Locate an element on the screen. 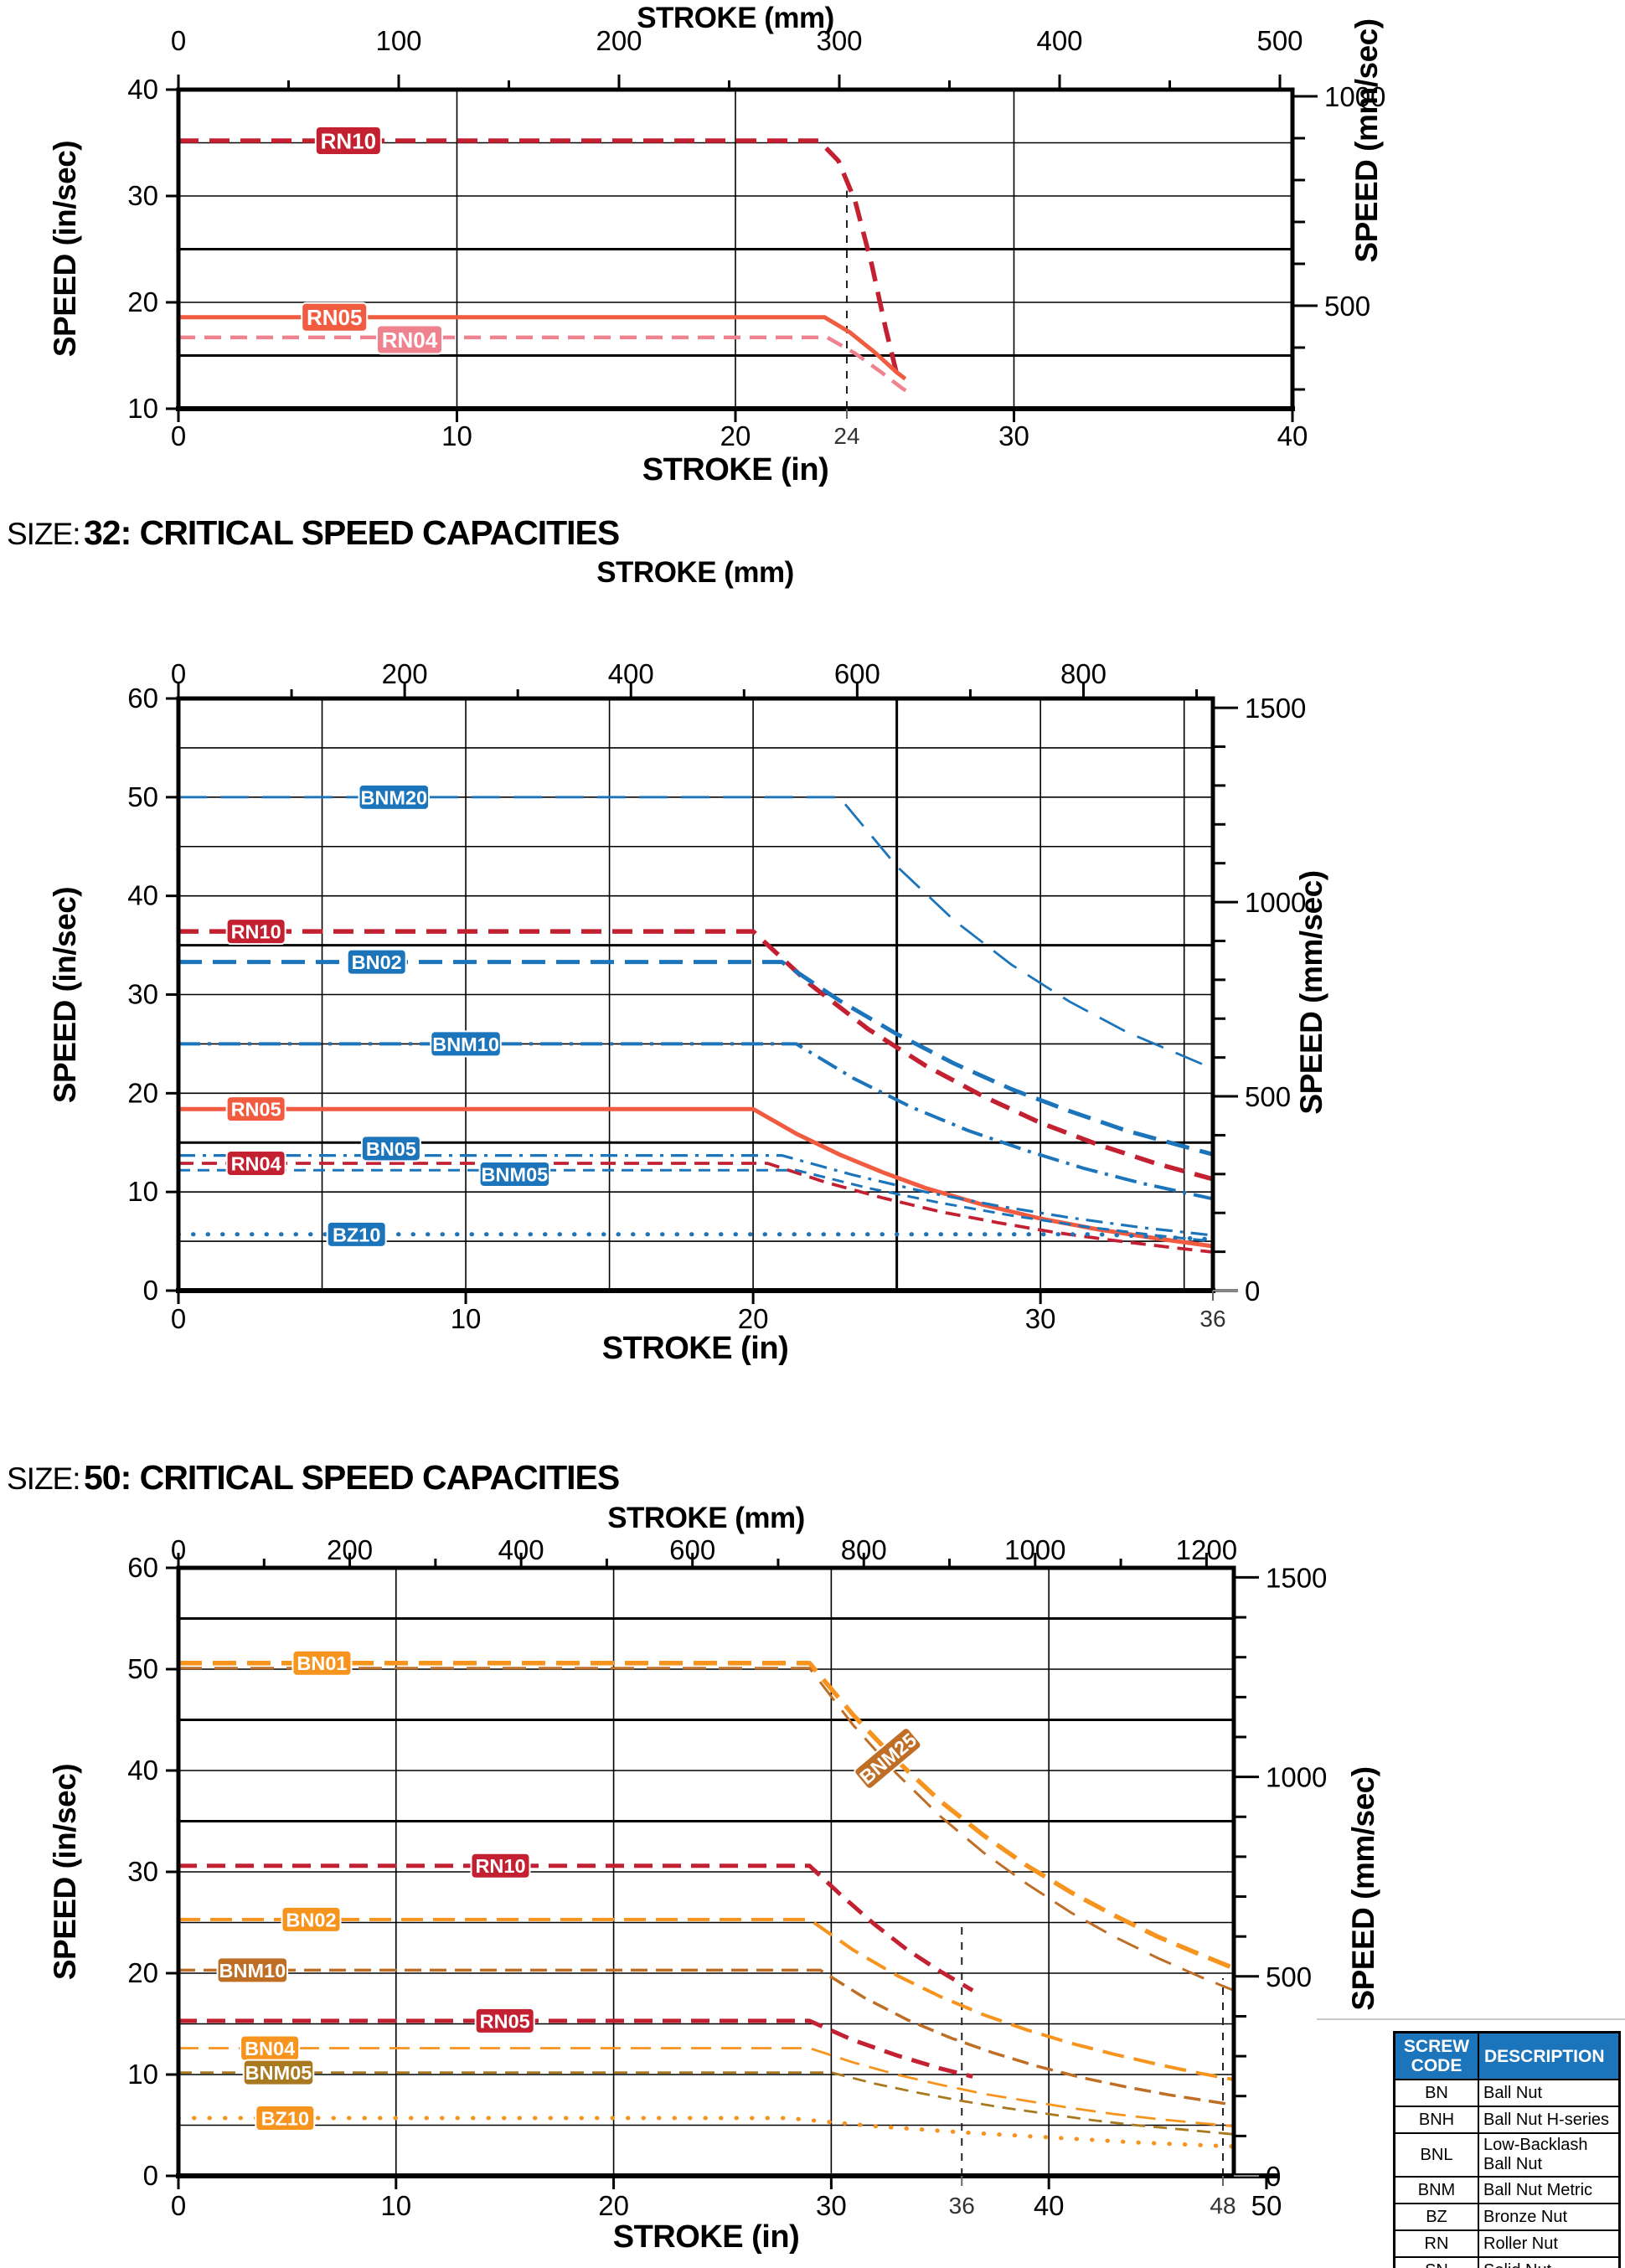  legend-code: BNM is located at coordinates (1436, 2190).